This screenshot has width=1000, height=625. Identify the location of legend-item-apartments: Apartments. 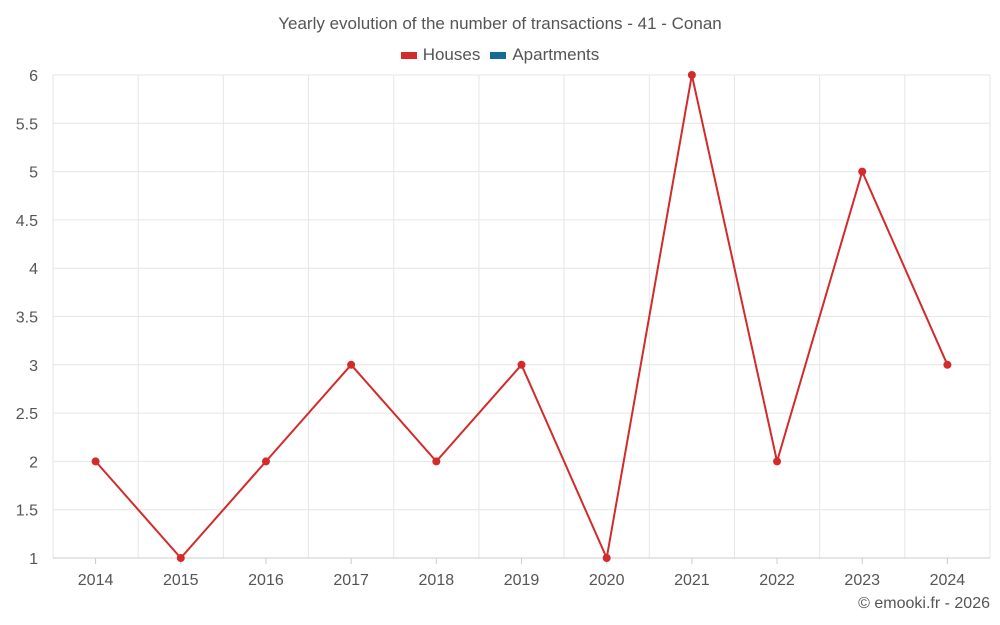
(544, 55).